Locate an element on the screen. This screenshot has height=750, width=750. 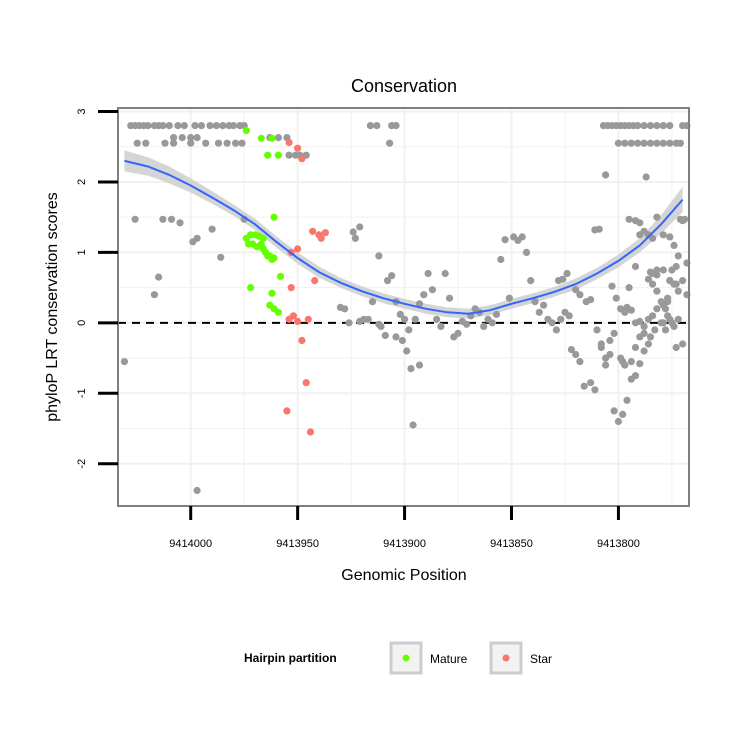
y-tick-label: 1 is located at coordinates (82, 252).